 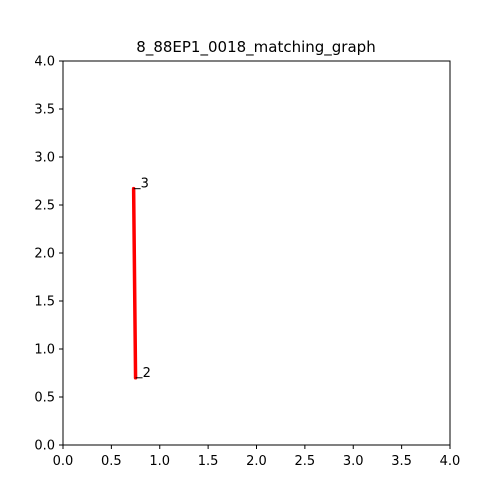 I want to click on x-tick-label: 2.0, so click(x=256, y=461).